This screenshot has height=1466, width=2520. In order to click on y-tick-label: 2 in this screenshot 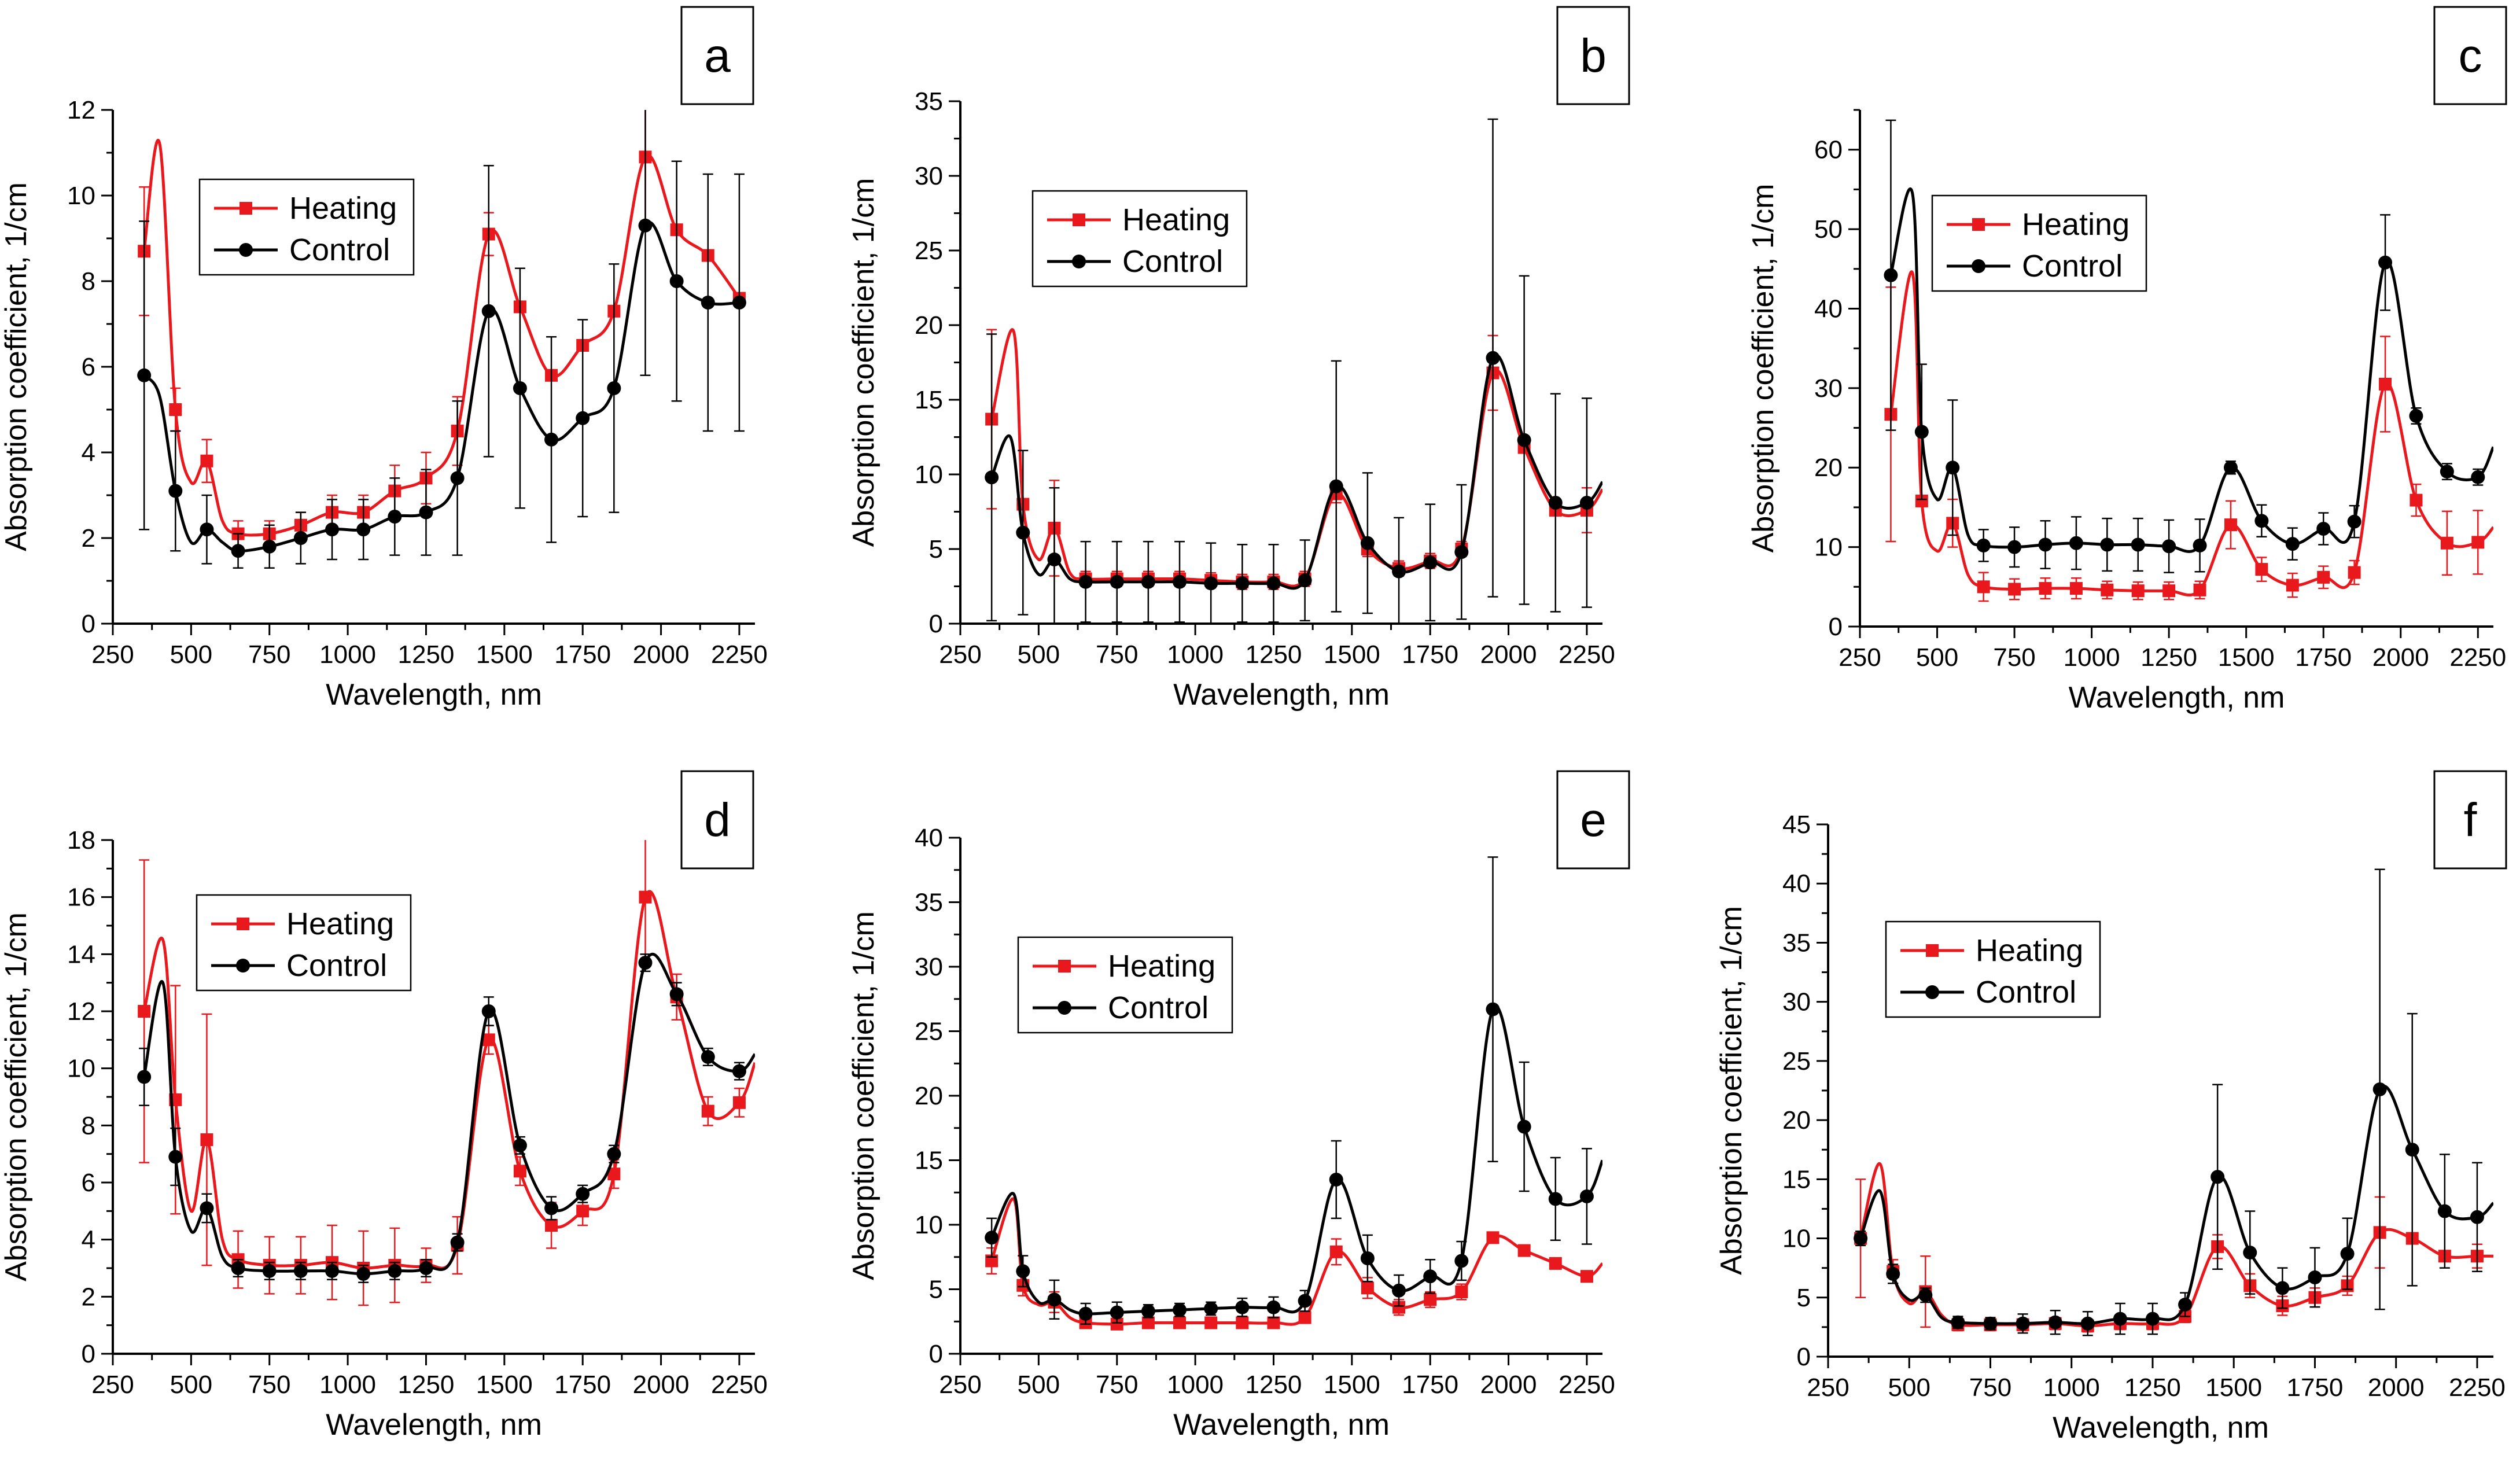, I will do `click(88, 538)`.